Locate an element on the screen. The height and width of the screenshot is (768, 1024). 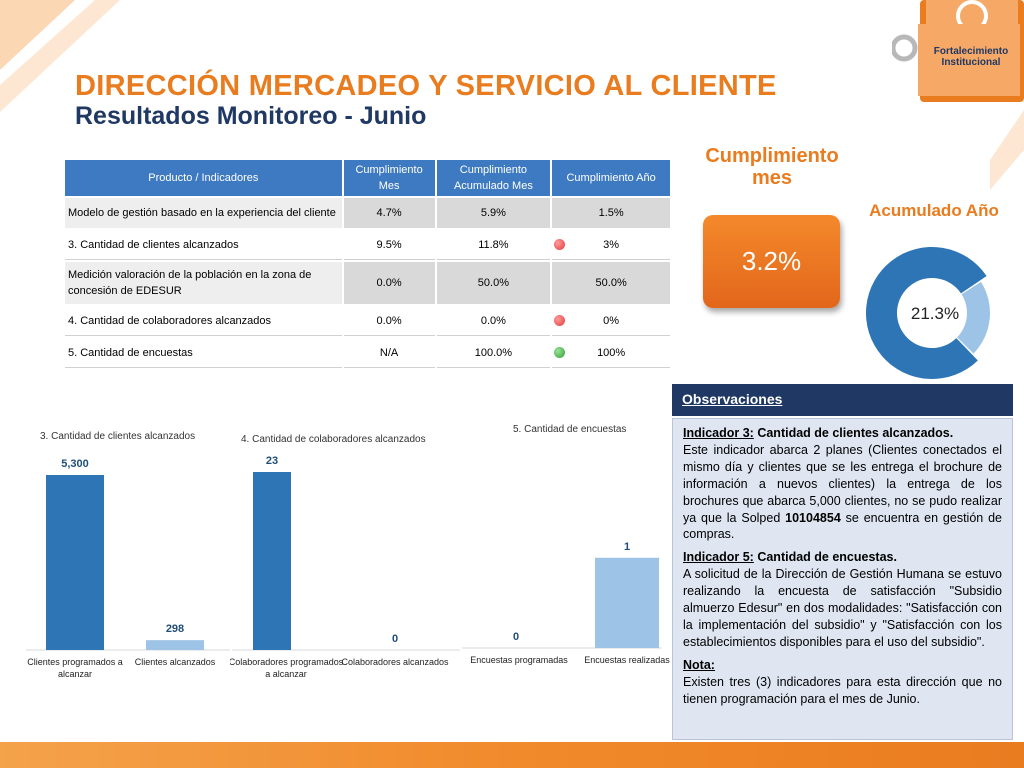
row-anio: 1.5% is located at coordinates (611, 213).